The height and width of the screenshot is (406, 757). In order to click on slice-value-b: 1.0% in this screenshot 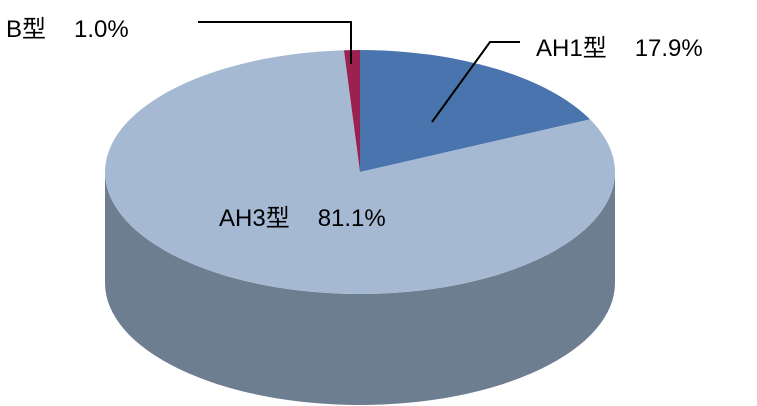, I will do `click(101, 29)`.